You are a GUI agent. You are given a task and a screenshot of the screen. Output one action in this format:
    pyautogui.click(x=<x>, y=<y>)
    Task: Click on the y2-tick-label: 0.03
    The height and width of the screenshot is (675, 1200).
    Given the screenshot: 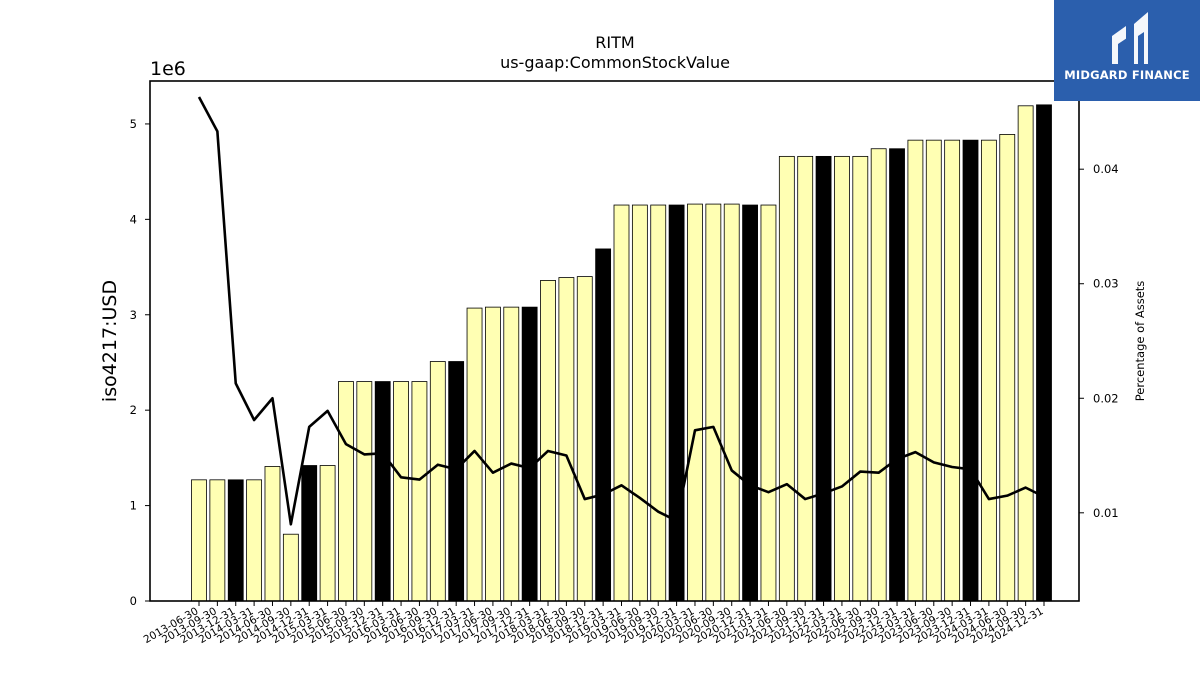 What is the action you would take?
    pyautogui.click(x=1106, y=284)
    